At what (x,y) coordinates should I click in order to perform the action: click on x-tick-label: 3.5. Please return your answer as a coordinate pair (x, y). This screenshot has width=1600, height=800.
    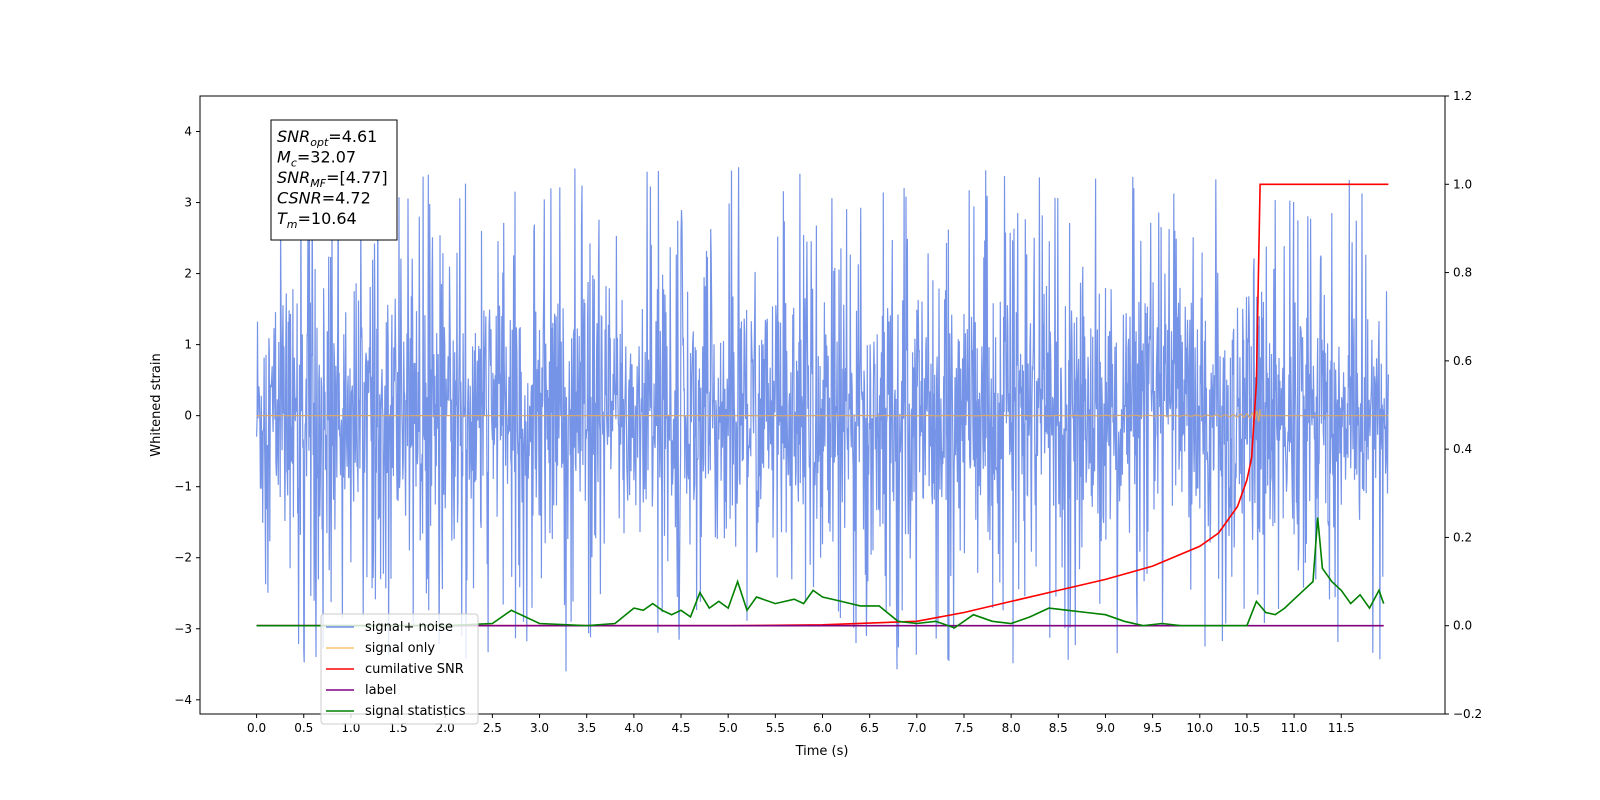
    Looking at the image, I should click on (586, 728).